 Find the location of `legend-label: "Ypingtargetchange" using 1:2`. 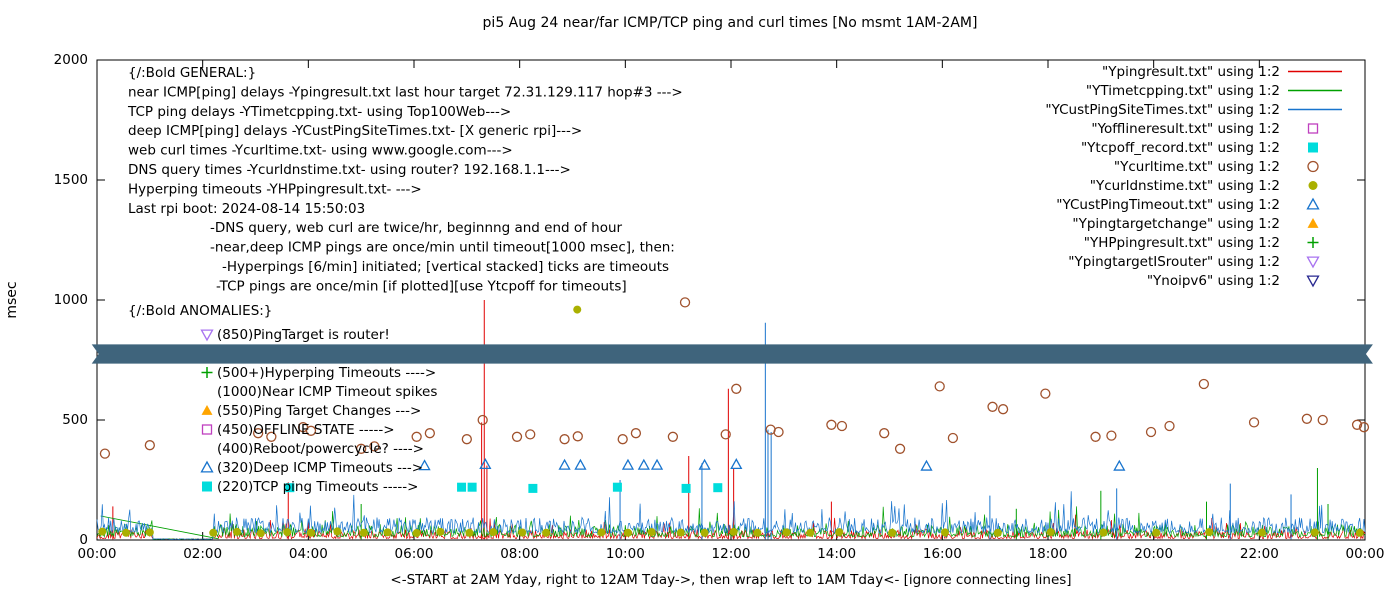

legend-label: "Ypingtargetchange" using 1:2 is located at coordinates (1176, 224).